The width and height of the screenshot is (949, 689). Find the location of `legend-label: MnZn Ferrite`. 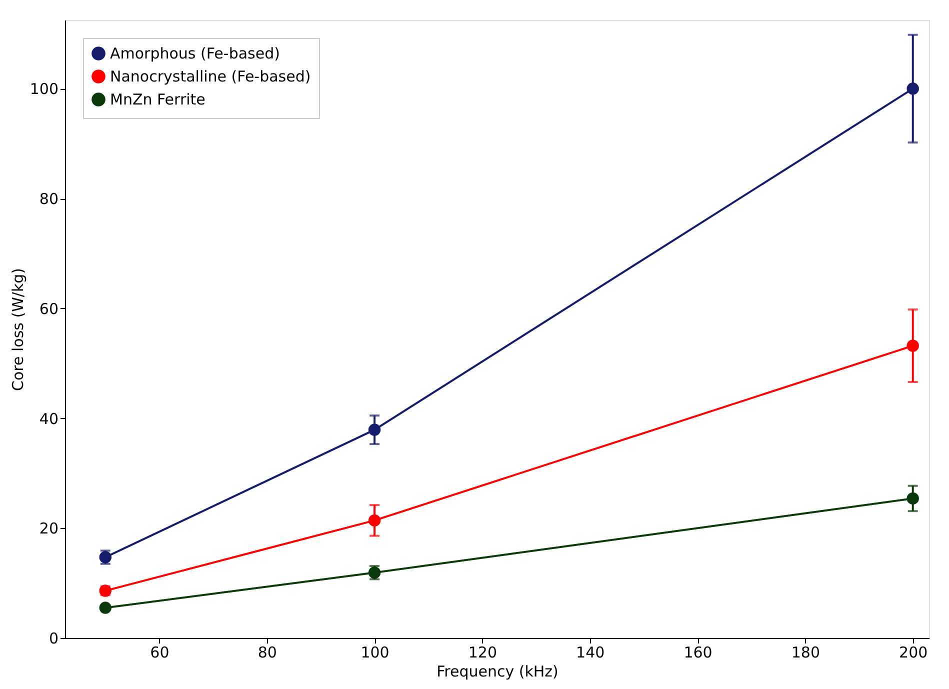

legend-label: MnZn Ferrite is located at coordinates (158, 99).